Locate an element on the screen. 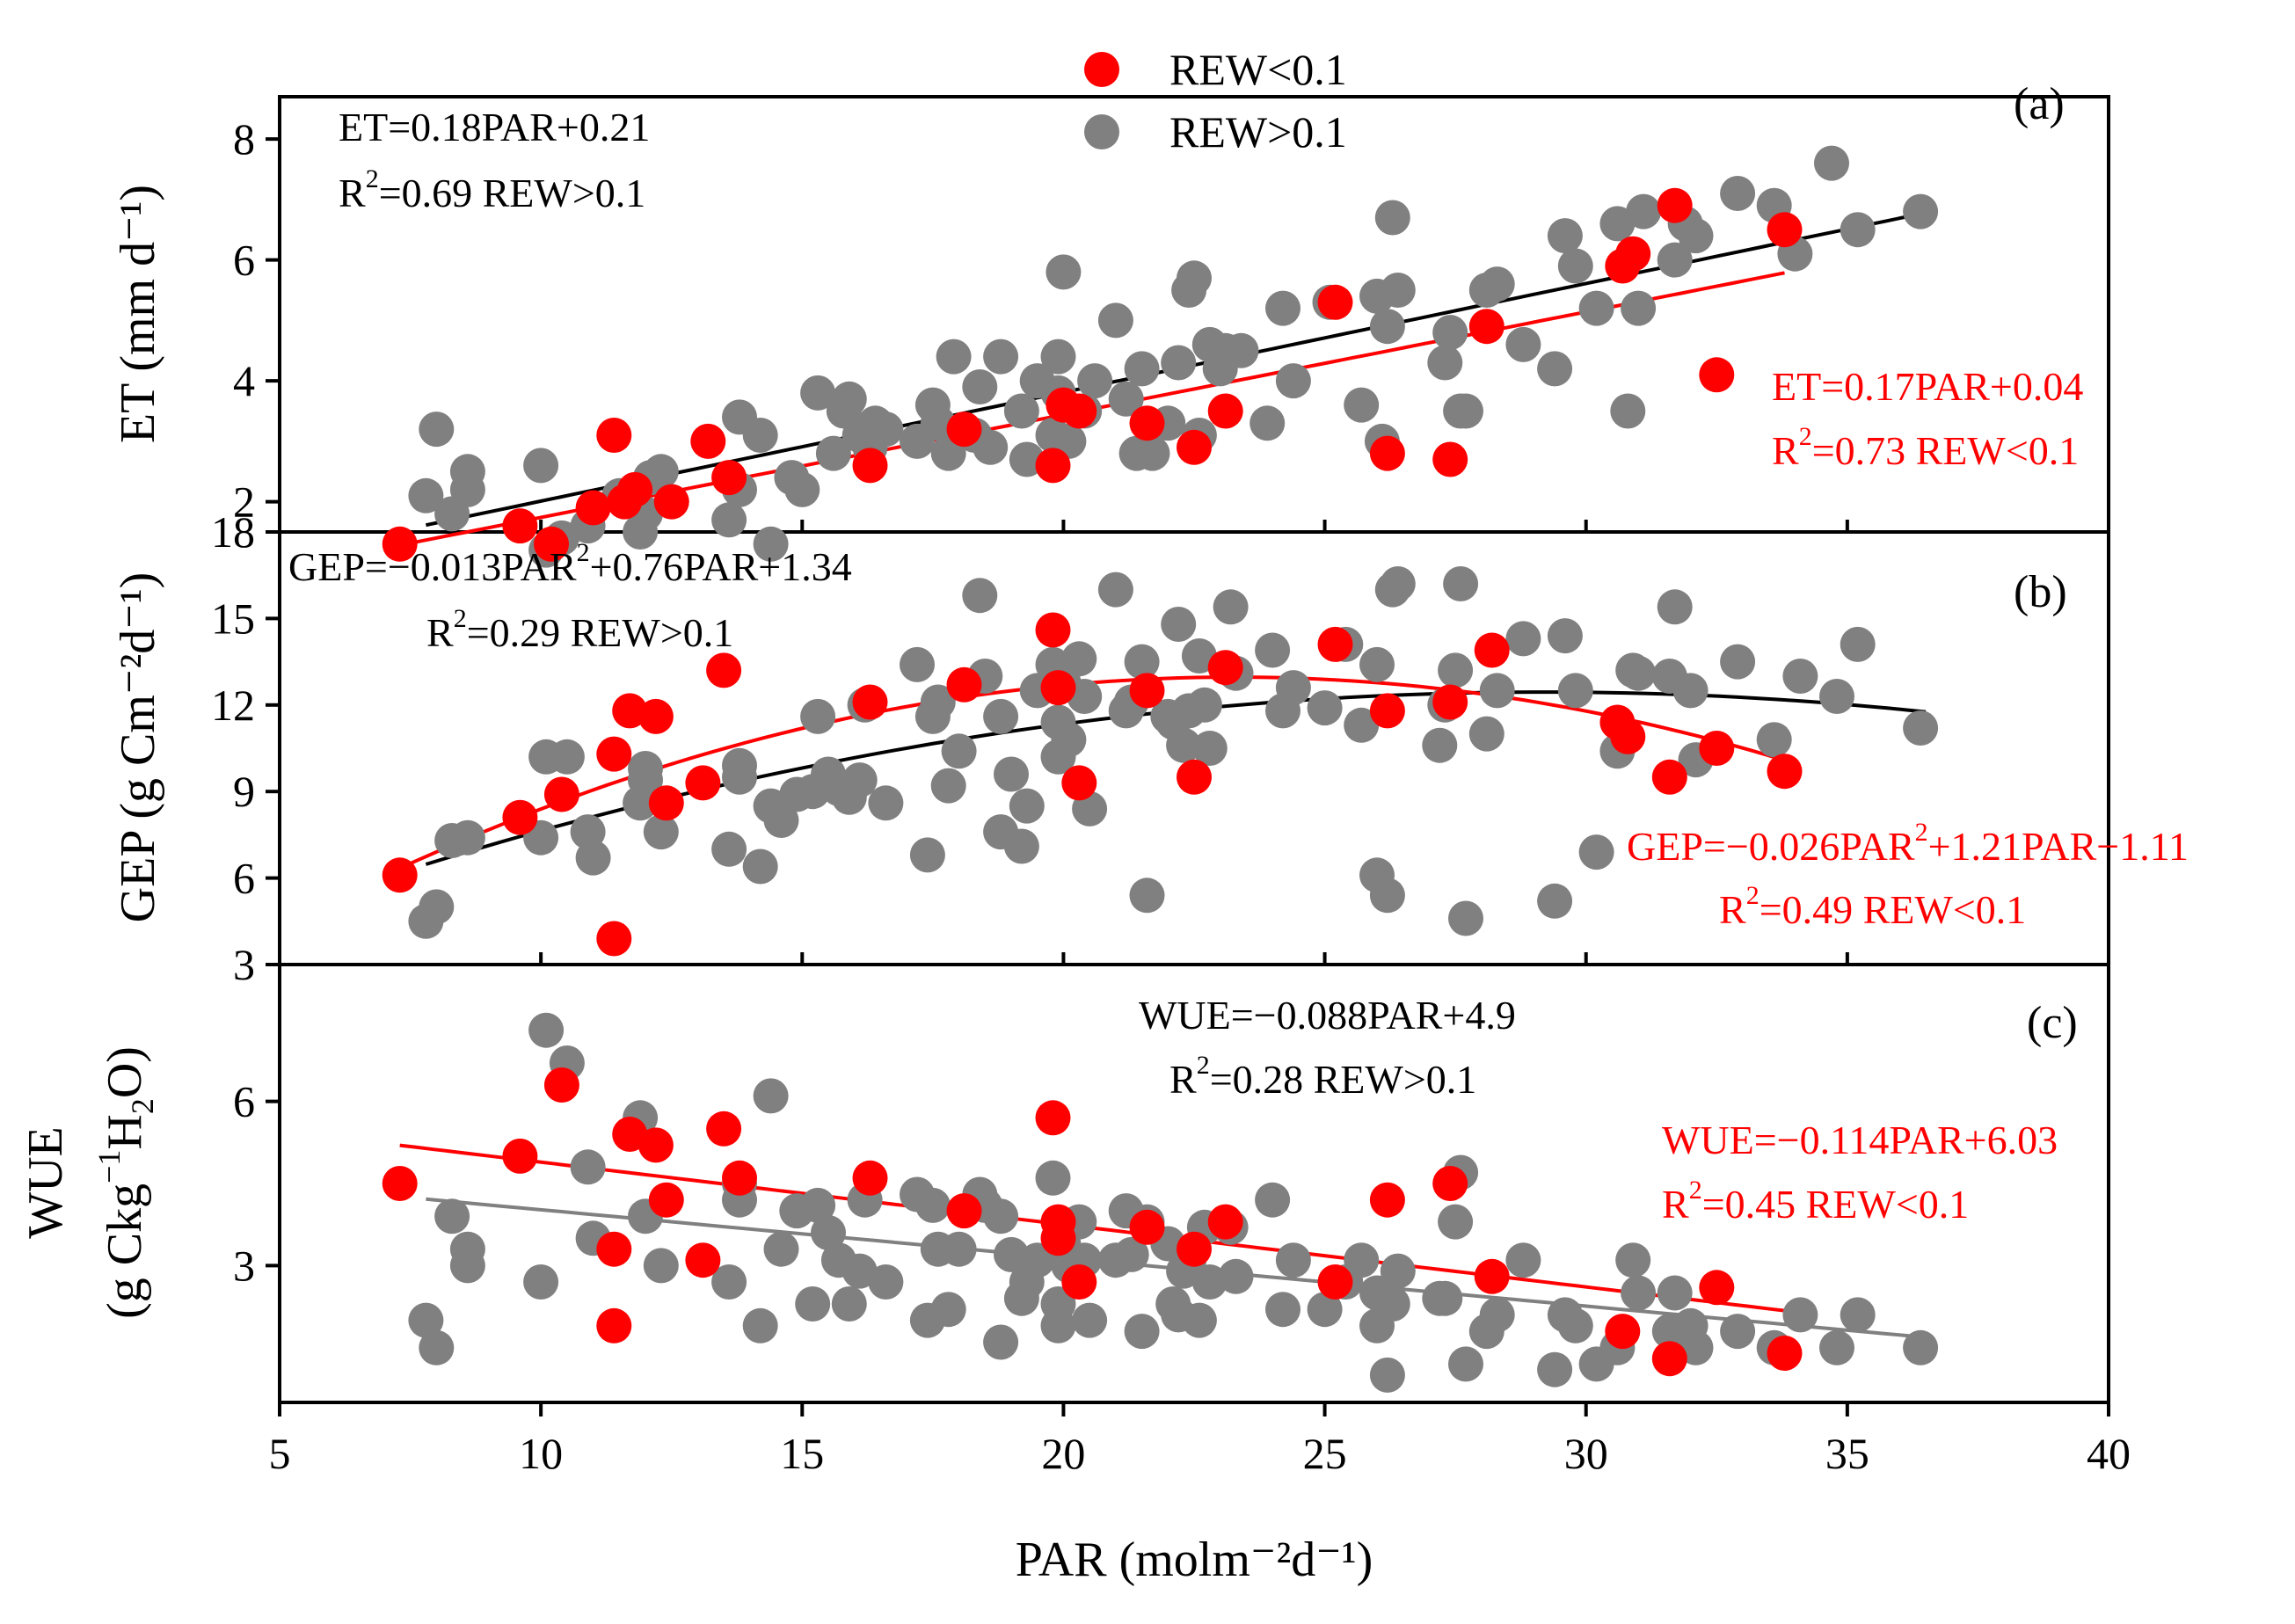 This screenshot has width=2295, height=1624. panel-b-r2-low: R2=0.49 REW<0.1 is located at coordinates (1872, 907).